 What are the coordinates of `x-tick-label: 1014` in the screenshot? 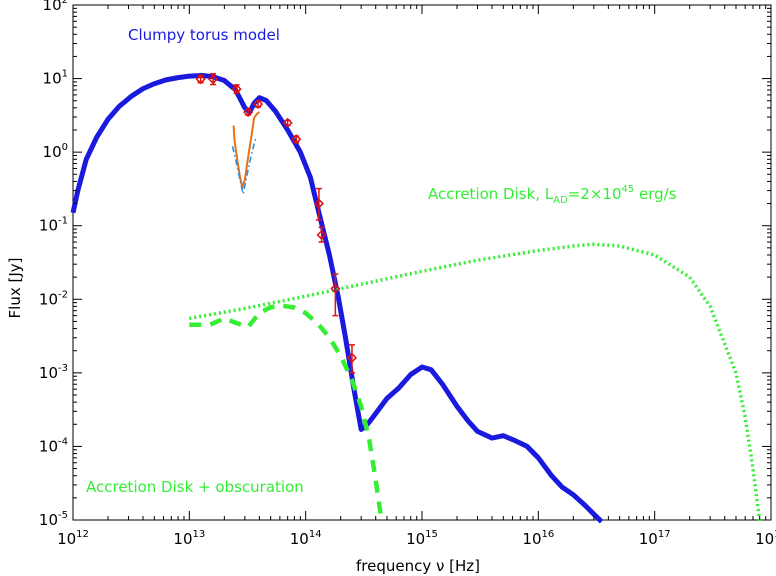 It's located at (306, 538).